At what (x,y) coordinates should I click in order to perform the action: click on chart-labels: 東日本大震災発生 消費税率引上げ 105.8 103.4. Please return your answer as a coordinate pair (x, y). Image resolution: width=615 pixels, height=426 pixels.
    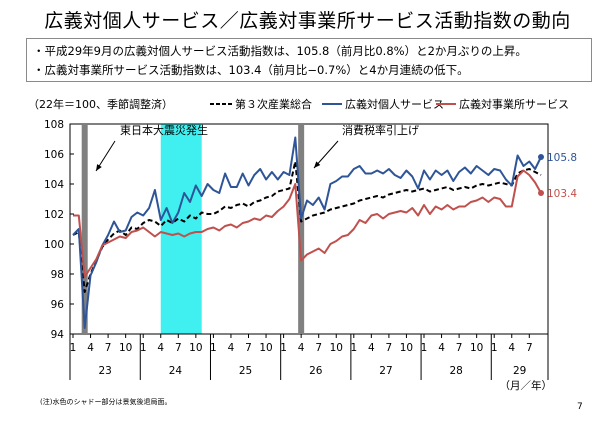
    Looking at the image, I should click on (336, 161).